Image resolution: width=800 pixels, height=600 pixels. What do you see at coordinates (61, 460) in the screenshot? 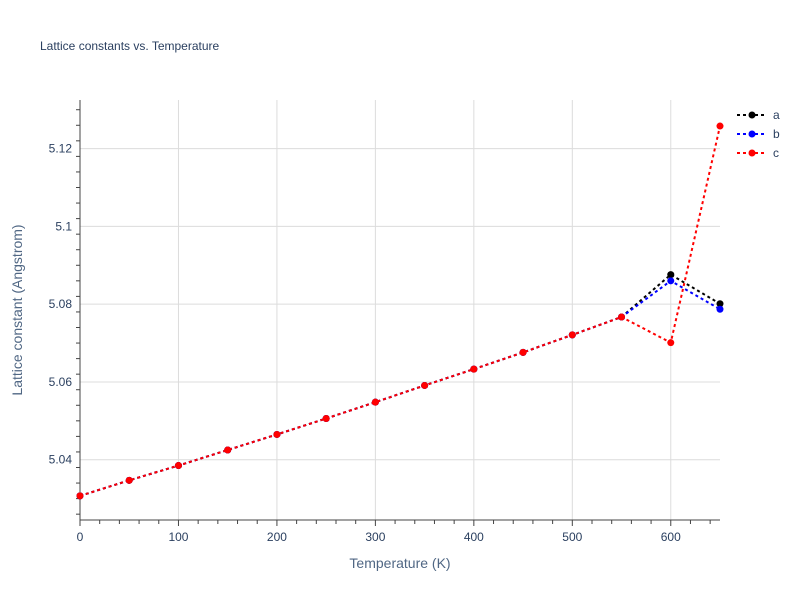
I see `y-tick-label: 5.04` at bounding box center [61, 460].